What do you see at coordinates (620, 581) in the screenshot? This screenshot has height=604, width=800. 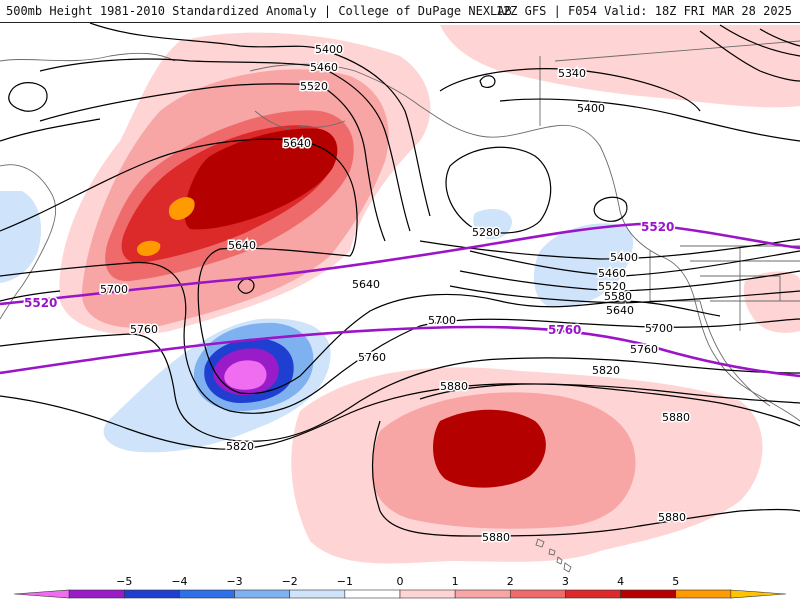 I see `colorbar-tick-label: 4` at bounding box center [620, 581].